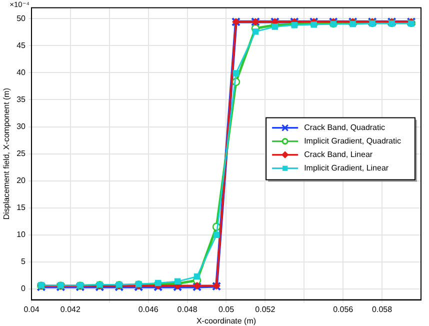 Image resolution: width=429 pixels, height=326 pixels. What do you see at coordinates (23, 261) in the screenshot?
I see `y-tick-label: 5` at bounding box center [23, 261].